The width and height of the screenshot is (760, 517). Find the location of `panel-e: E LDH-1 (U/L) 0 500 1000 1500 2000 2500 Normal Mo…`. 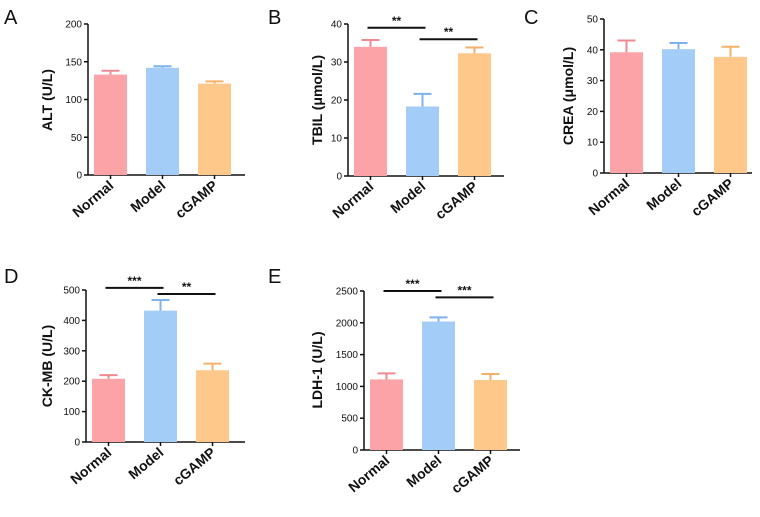

panel-e: E LDH-1 (U/L) 0 500 1000 1500 2000 2500 Normal Mo… is located at coordinates (394, 381).